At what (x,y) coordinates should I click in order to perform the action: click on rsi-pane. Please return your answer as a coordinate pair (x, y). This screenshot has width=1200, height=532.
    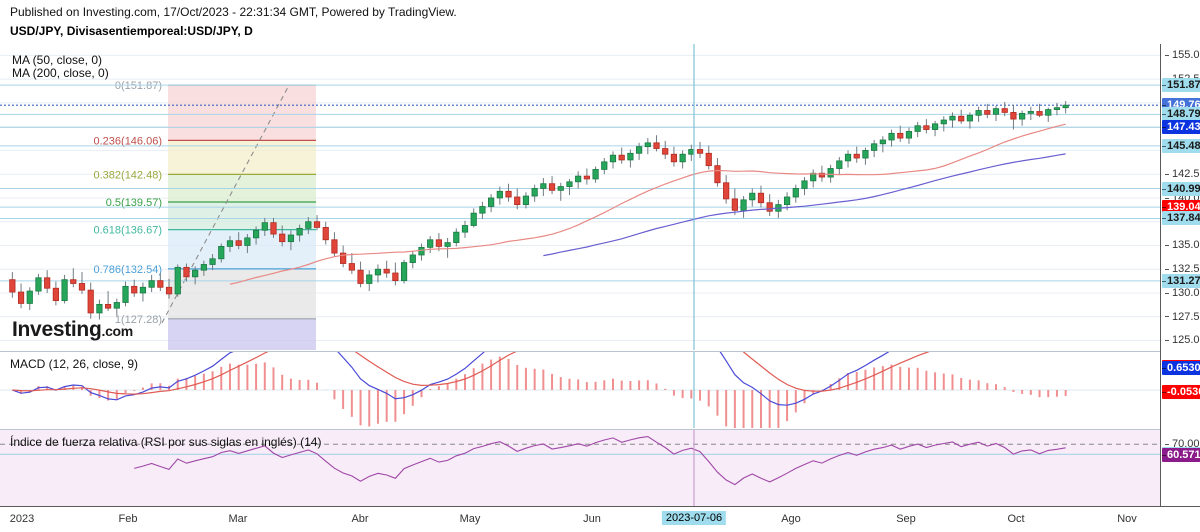
    Looking at the image, I should click on (580, 468).